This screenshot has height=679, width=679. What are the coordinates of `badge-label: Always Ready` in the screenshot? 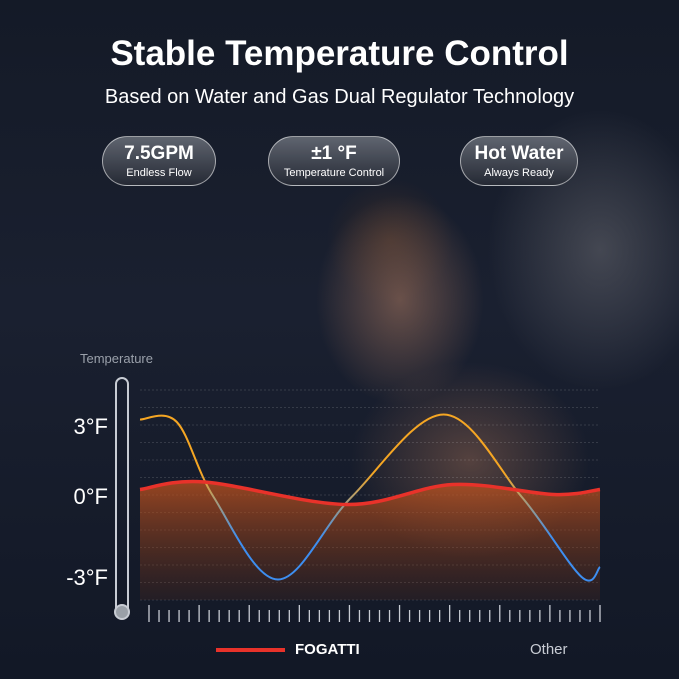 It's located at (519, 173).